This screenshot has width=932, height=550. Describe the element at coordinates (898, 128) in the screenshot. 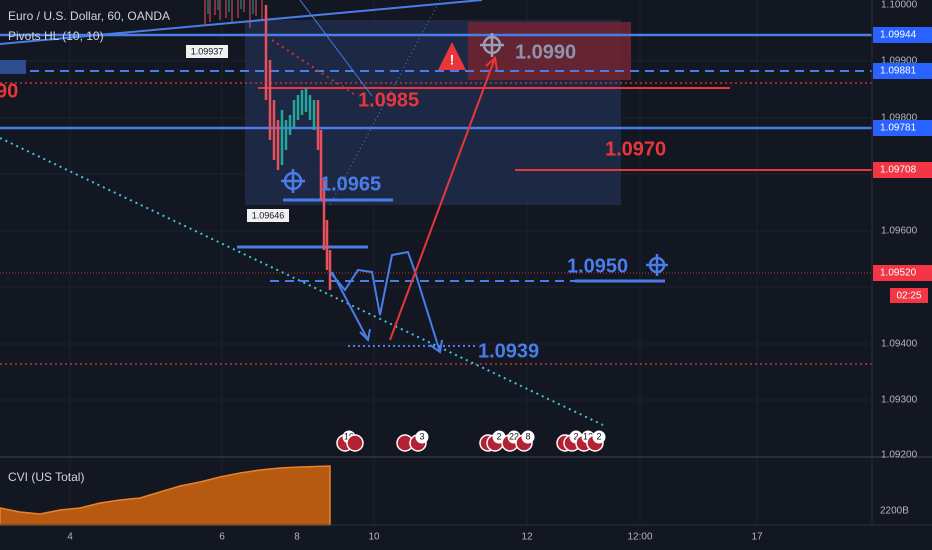

I see `price-marker-label: 1.09781` at that location.